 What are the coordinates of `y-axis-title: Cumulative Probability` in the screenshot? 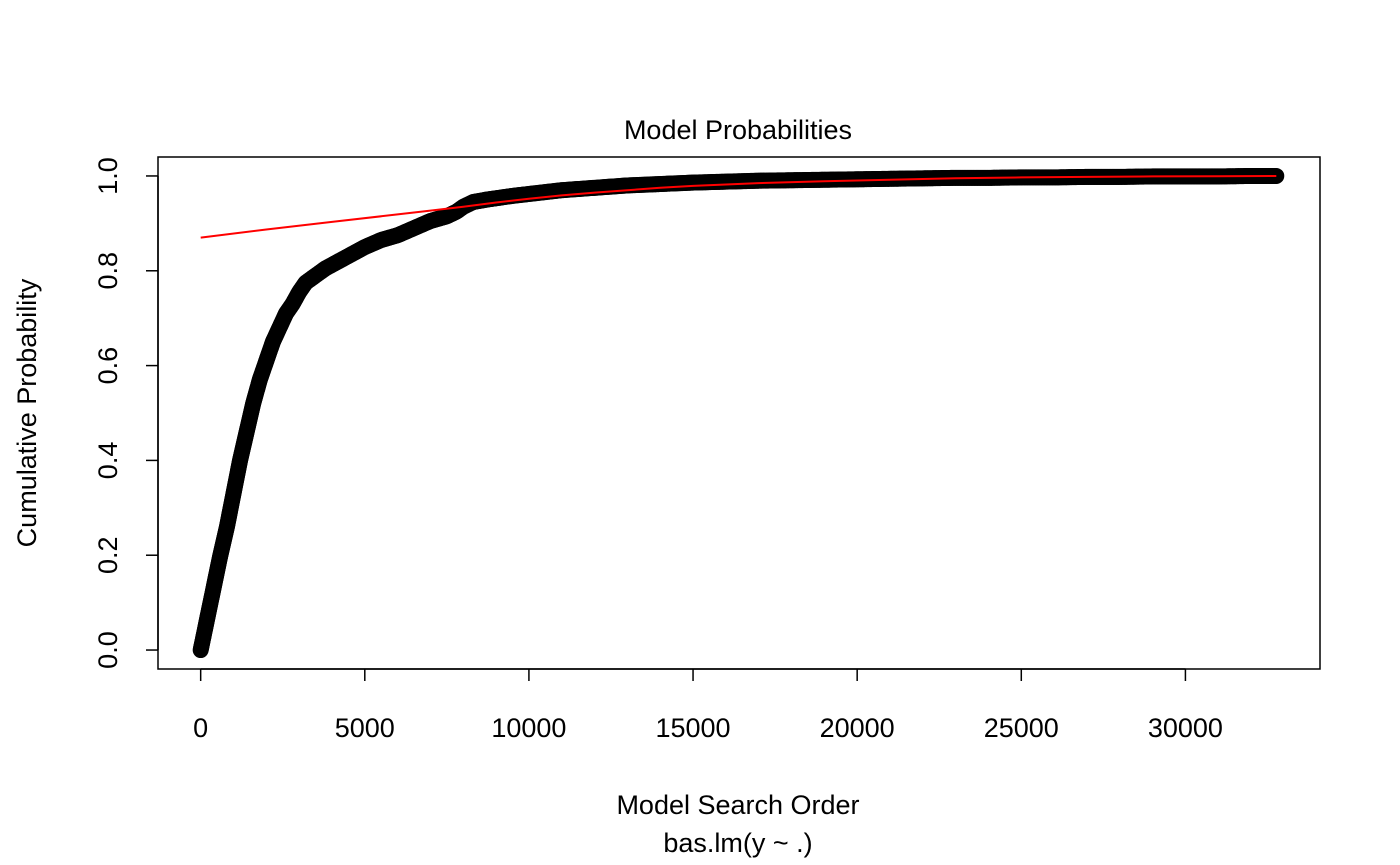 It's located at (27, 412).